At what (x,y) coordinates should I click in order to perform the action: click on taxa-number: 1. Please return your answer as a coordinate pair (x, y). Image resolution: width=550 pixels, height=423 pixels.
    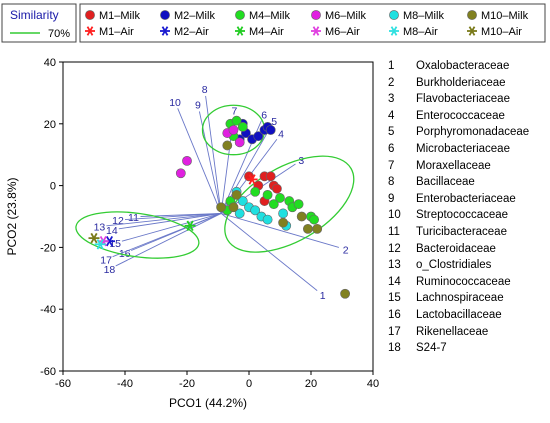
    Looking at the image, I should click on (391, 66).